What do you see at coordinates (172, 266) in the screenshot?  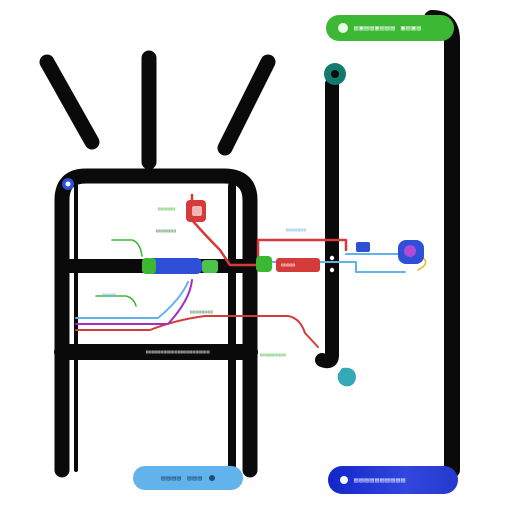 I see `connector-body` at bounding box center [172, 266].